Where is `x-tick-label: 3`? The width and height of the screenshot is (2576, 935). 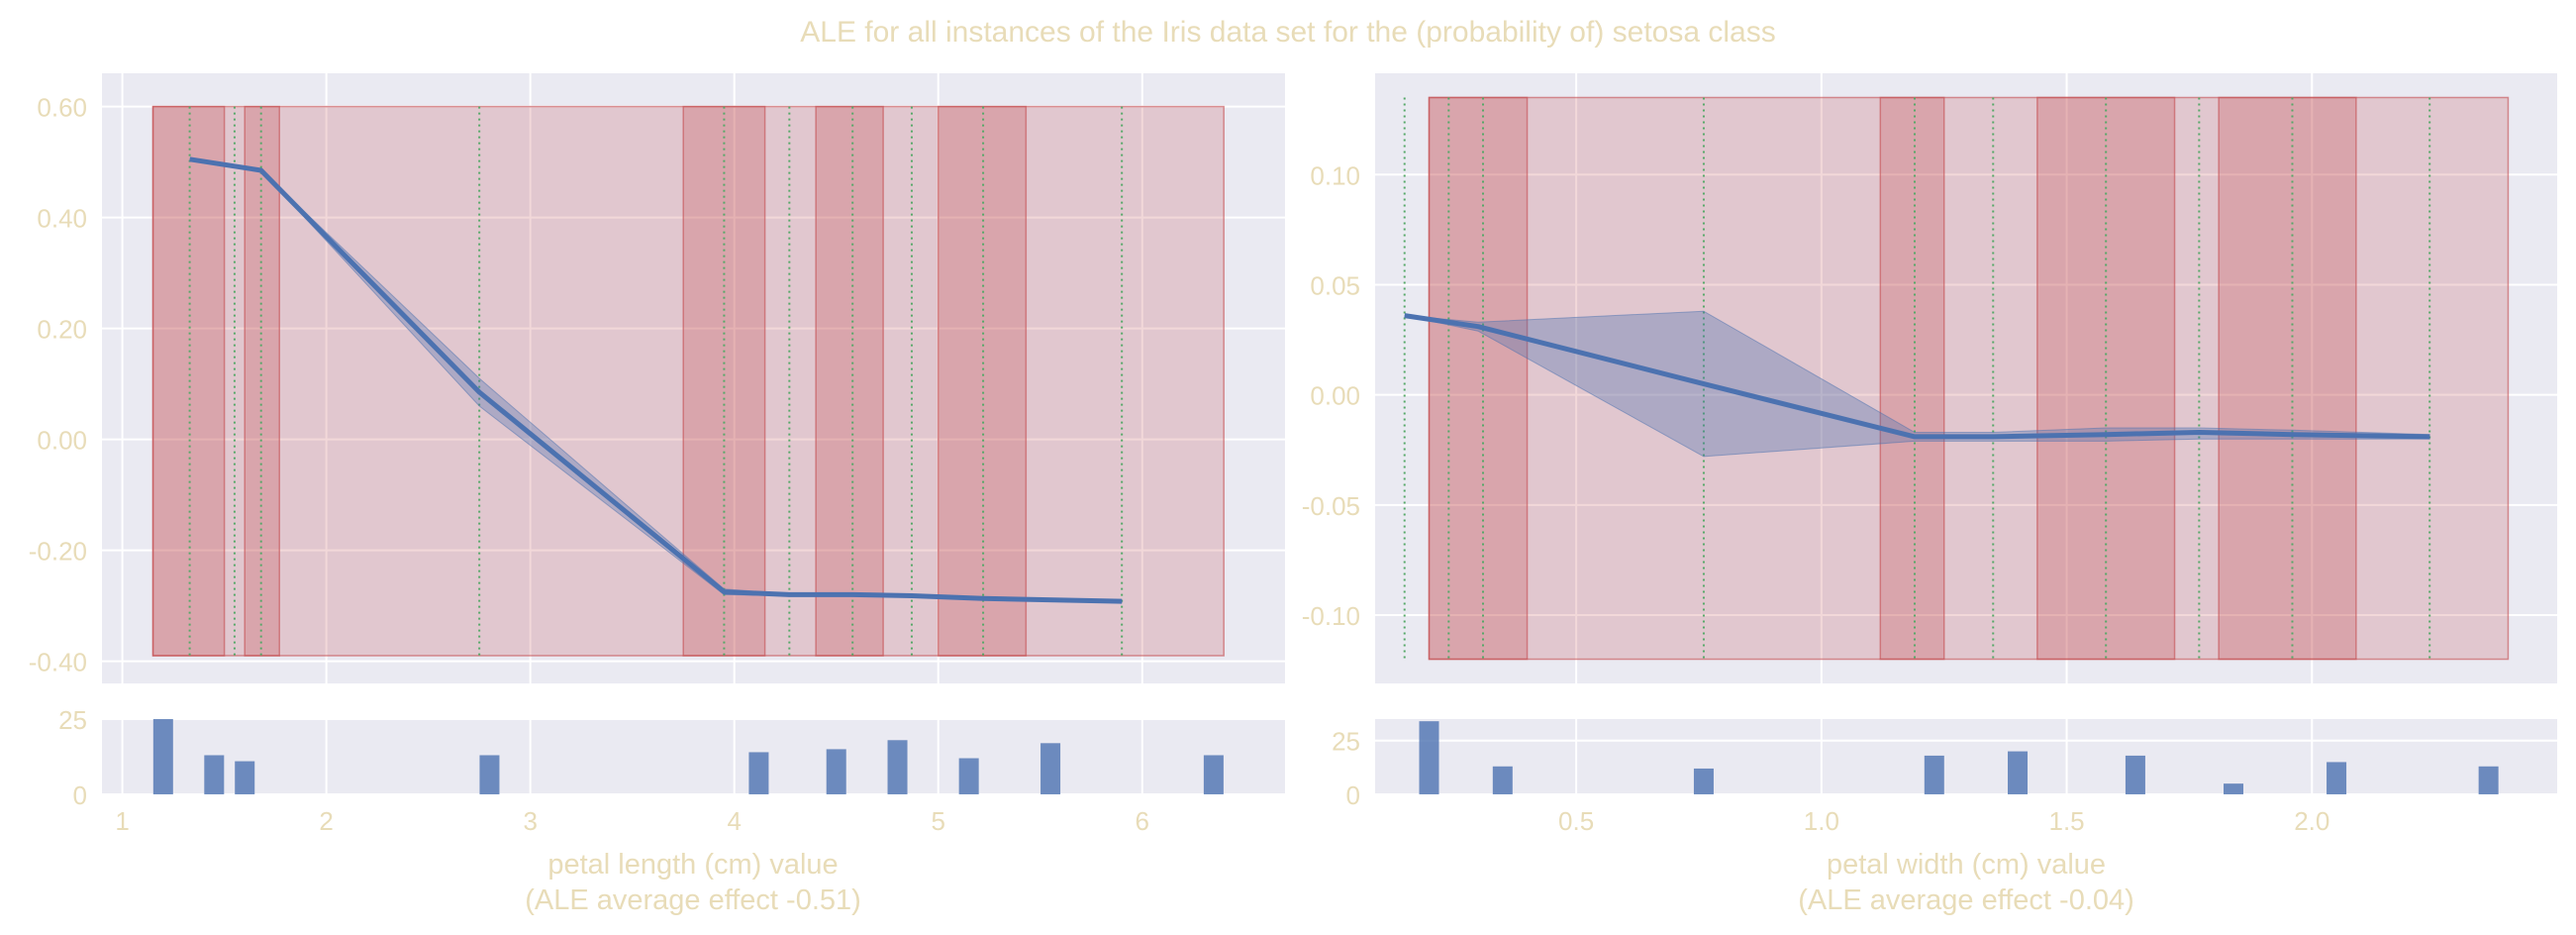 x-tick-label: 3 is located at coordinates (530, 821).